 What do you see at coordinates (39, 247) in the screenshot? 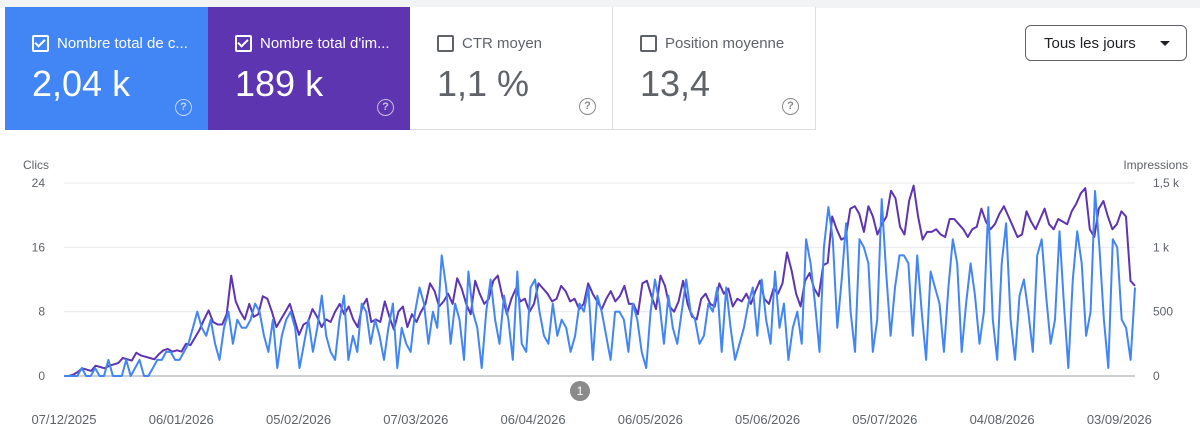
I see `y-tick-label-left: 16` at bounding box center [39, 247].